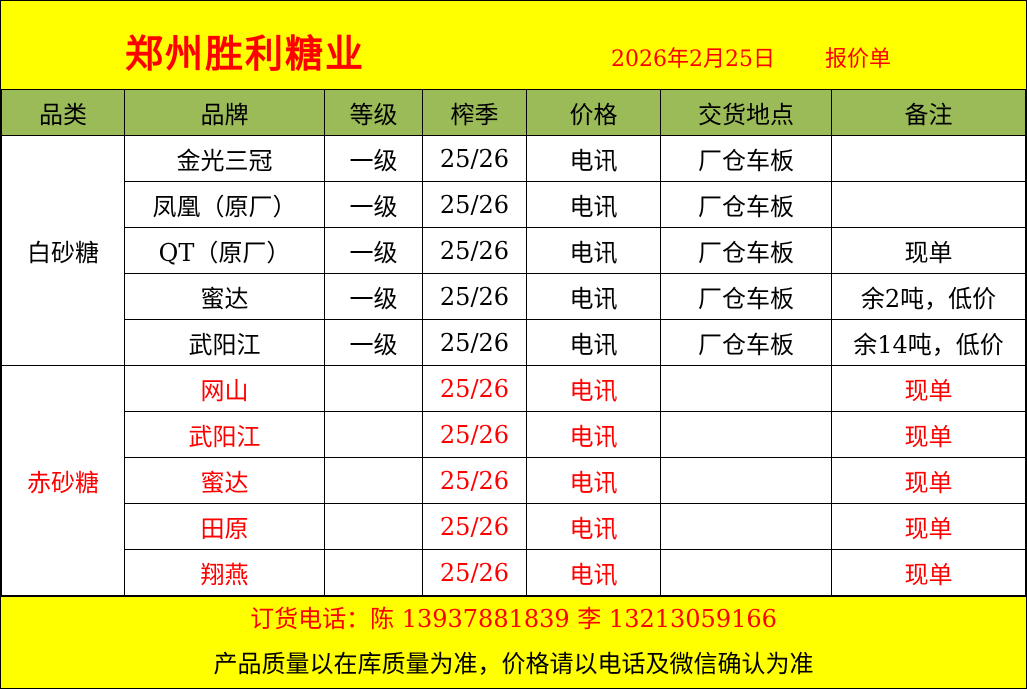 The height and width of the screenshot is (689, 1027). I want to click on note-cell: 余2吨，低价, so click(928, 296).